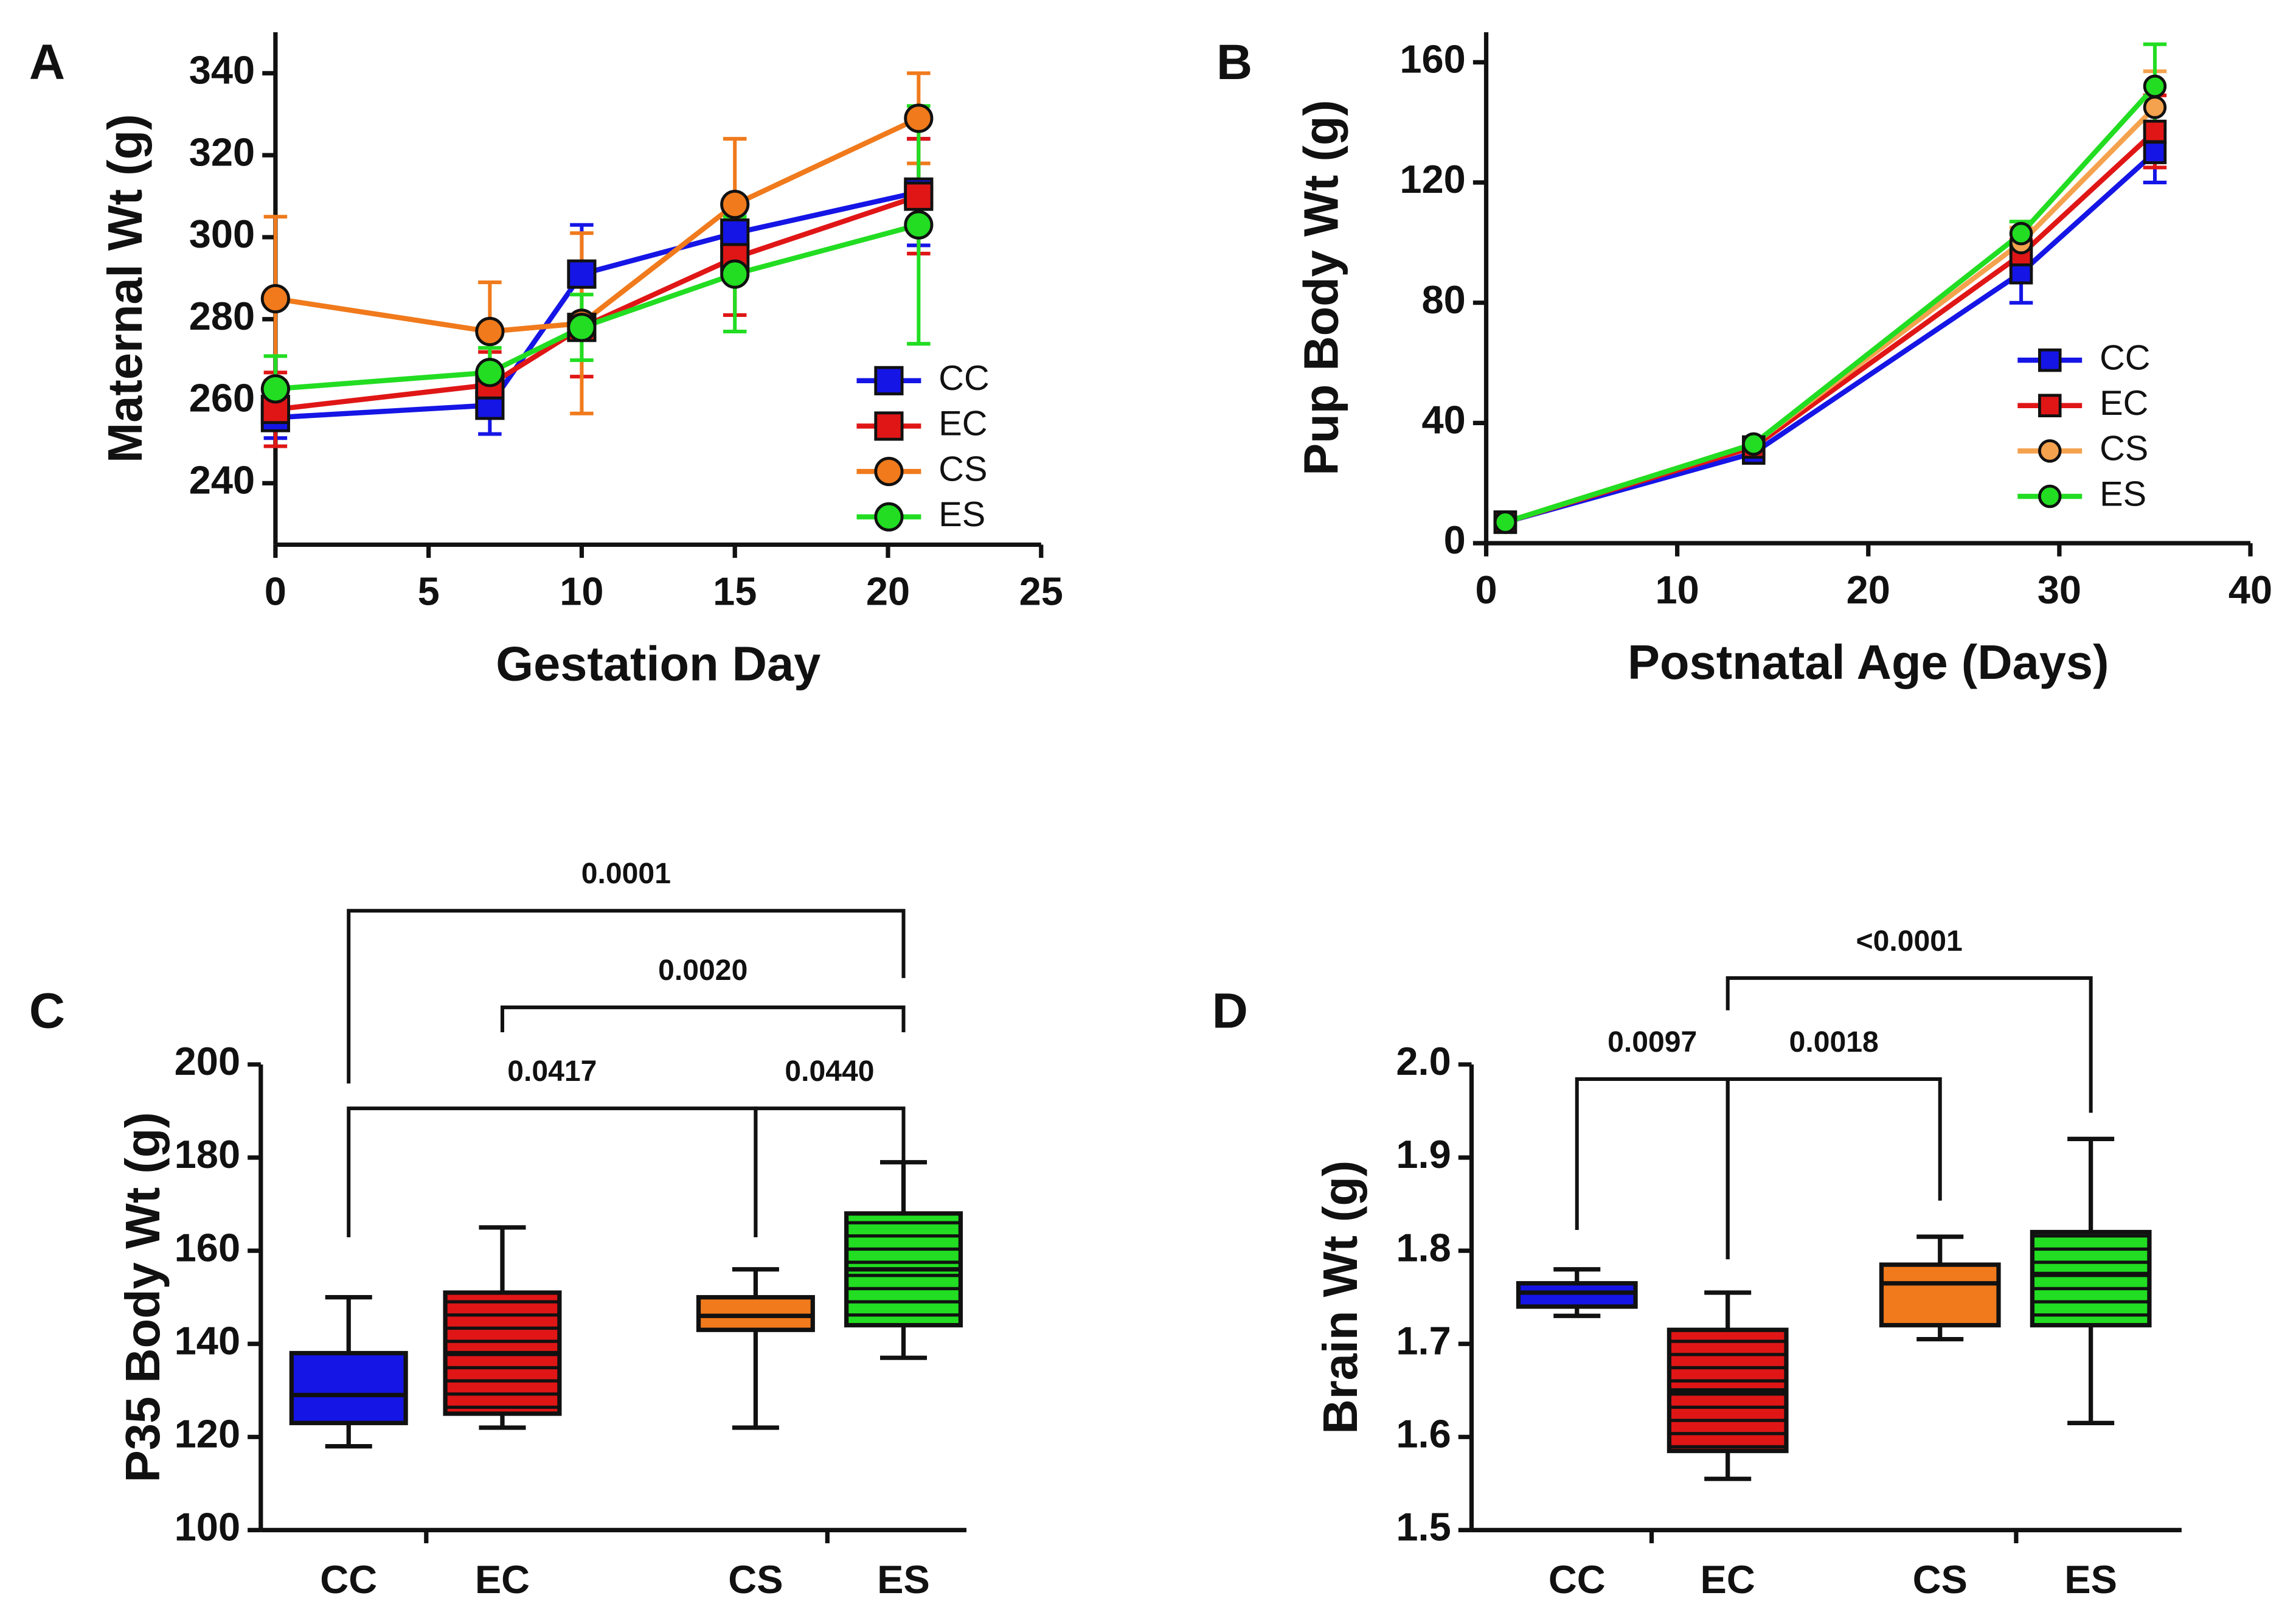 This screenshot has height=1615, width=2296. I want to click on panel-label: C, so click(47, 1012).